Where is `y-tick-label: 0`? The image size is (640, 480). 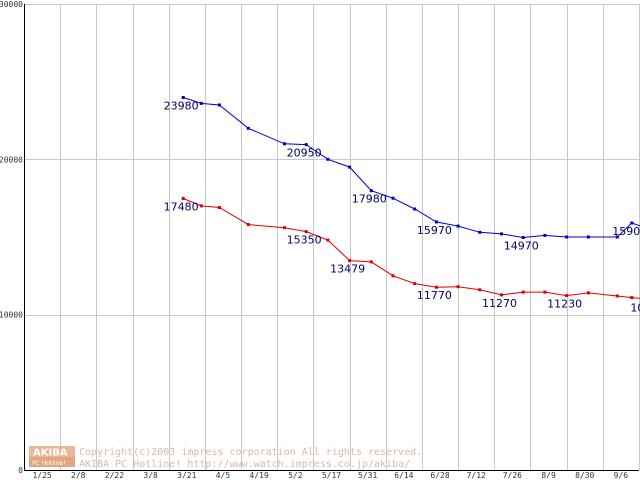 y-tick-label: 0 is located at coordinates (20, 470).